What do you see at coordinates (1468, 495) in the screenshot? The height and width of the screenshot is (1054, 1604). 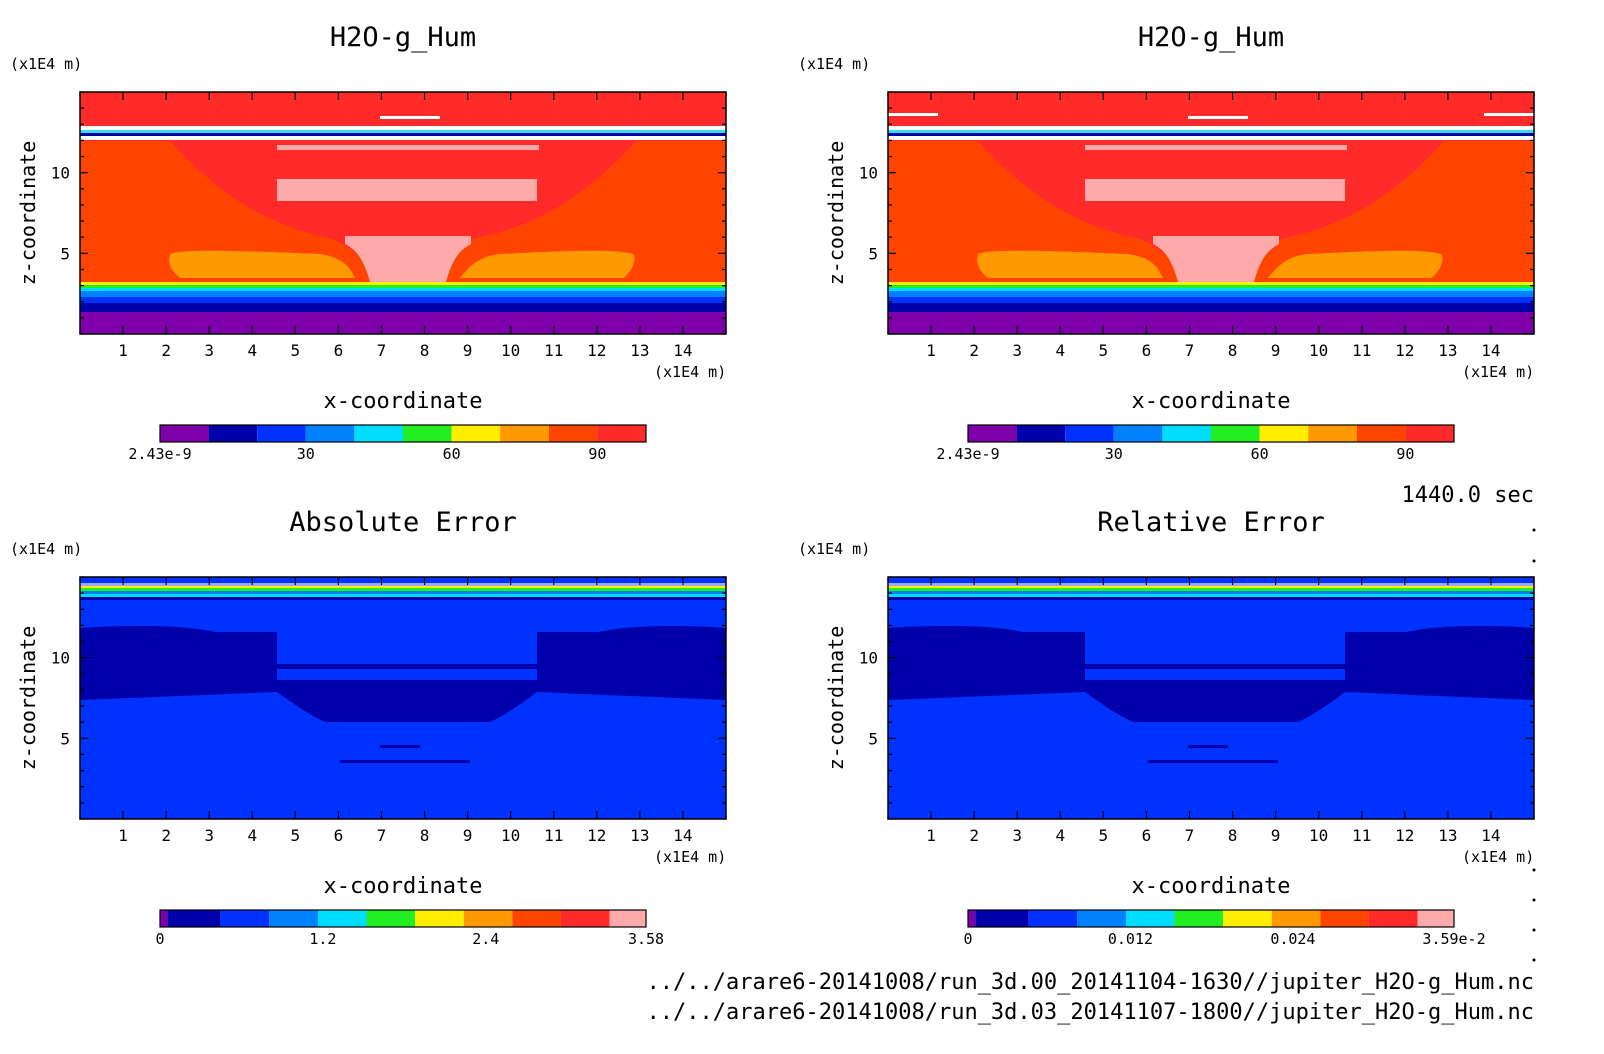 I see `time-label: 1440.0 sec` at bounding box center [1468, 495].